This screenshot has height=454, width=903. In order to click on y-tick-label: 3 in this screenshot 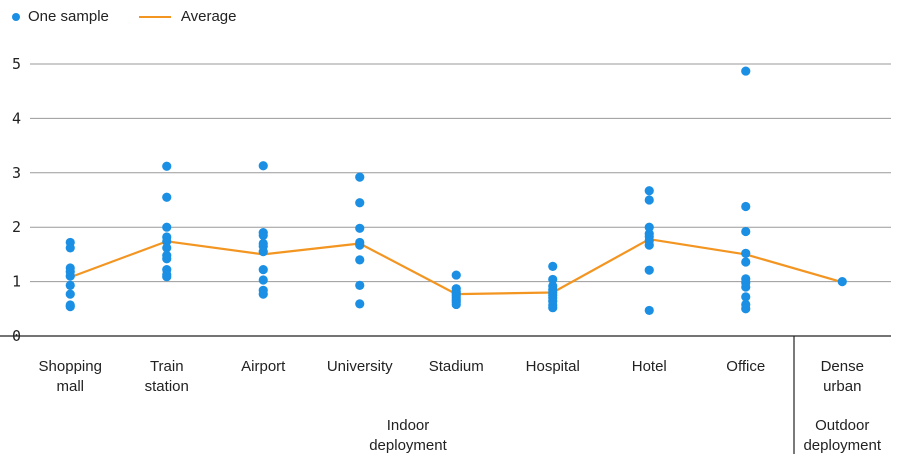, I will do `click(16, 173)`.